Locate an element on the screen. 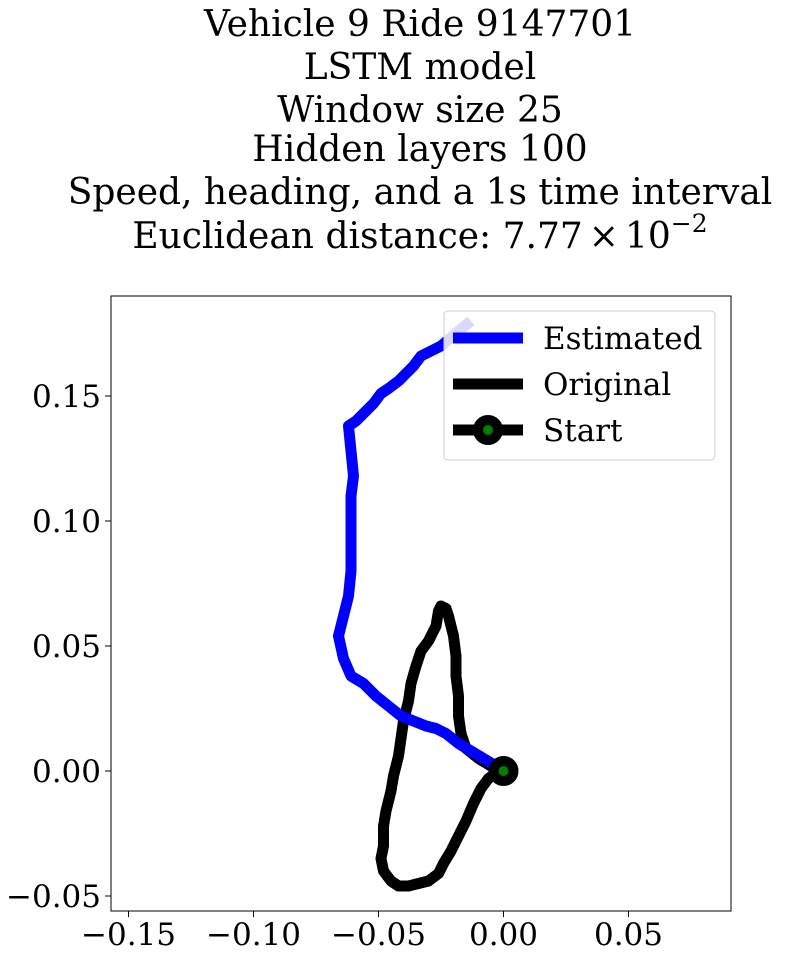 This screenshot has height=958, width=794. x-tick-label: −0.10 is located at coordinates (253, 935).